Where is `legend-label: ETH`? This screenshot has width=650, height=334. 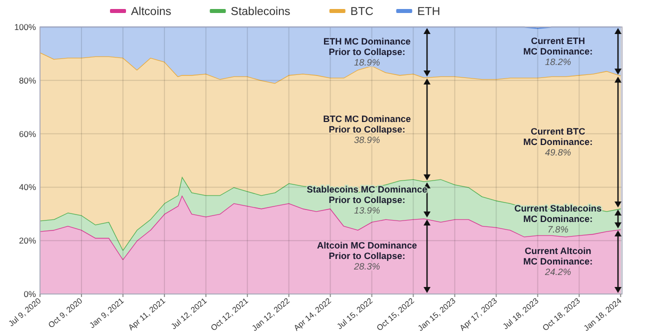 legend-label: ETH is located at coordinates (428, 12).